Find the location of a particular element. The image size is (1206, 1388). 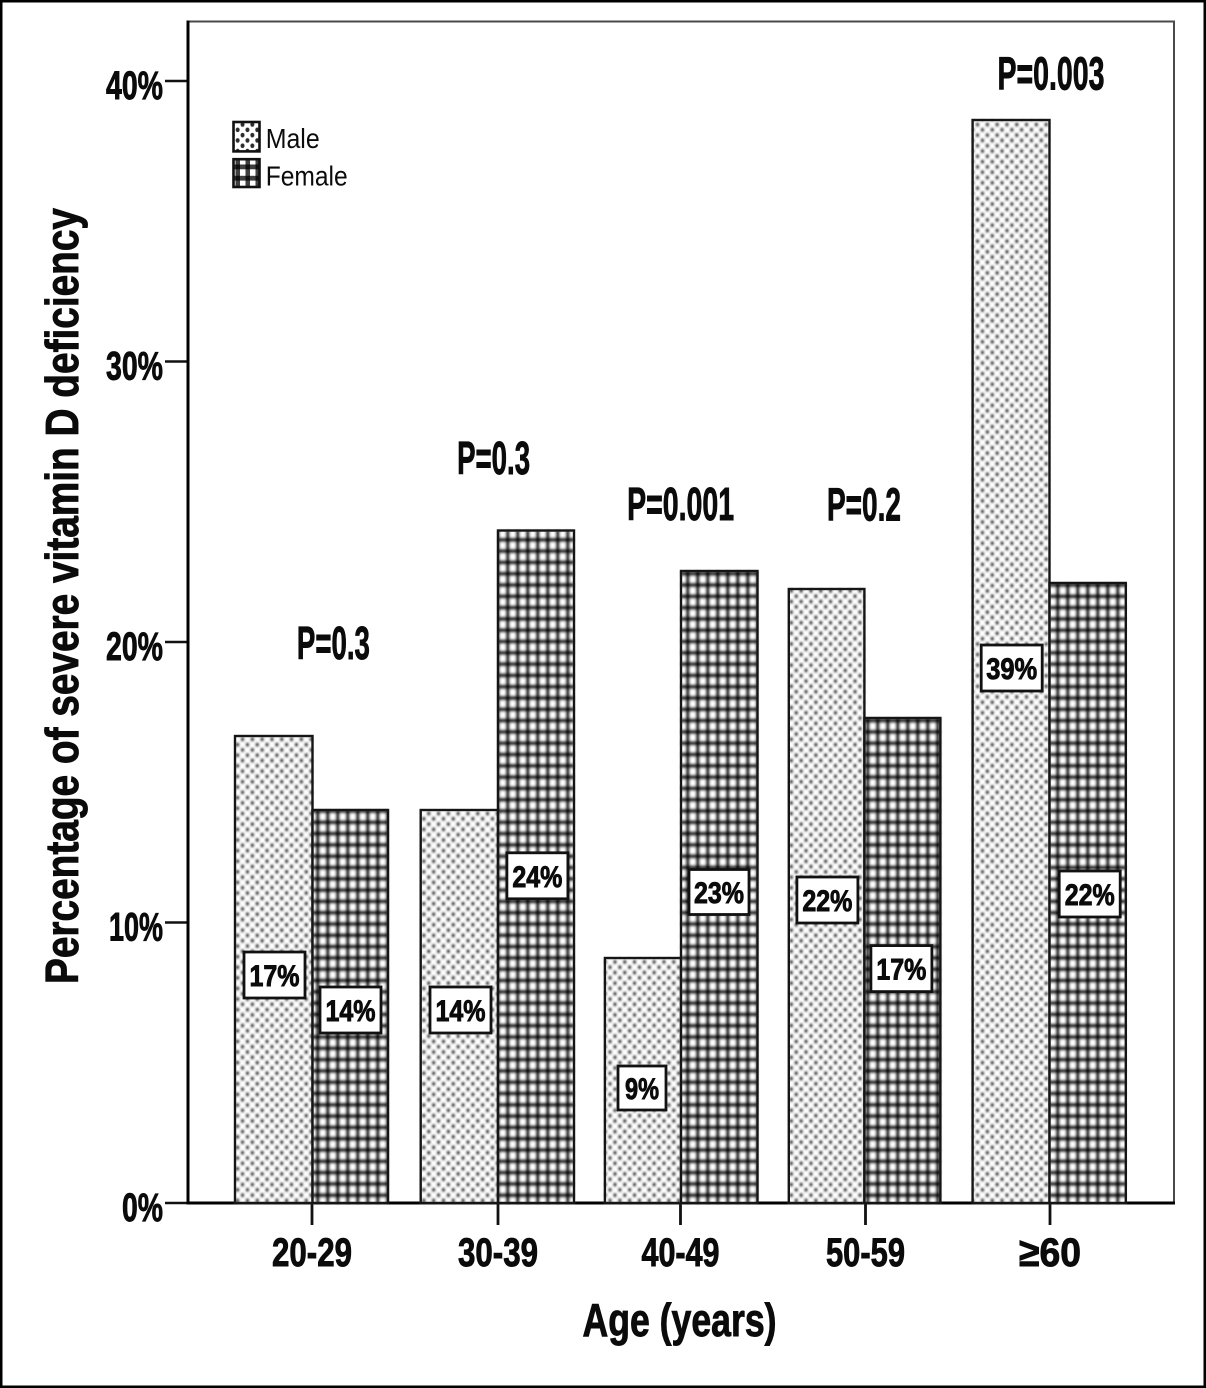

svg-text: 24% is located at coordinates (537, 877).